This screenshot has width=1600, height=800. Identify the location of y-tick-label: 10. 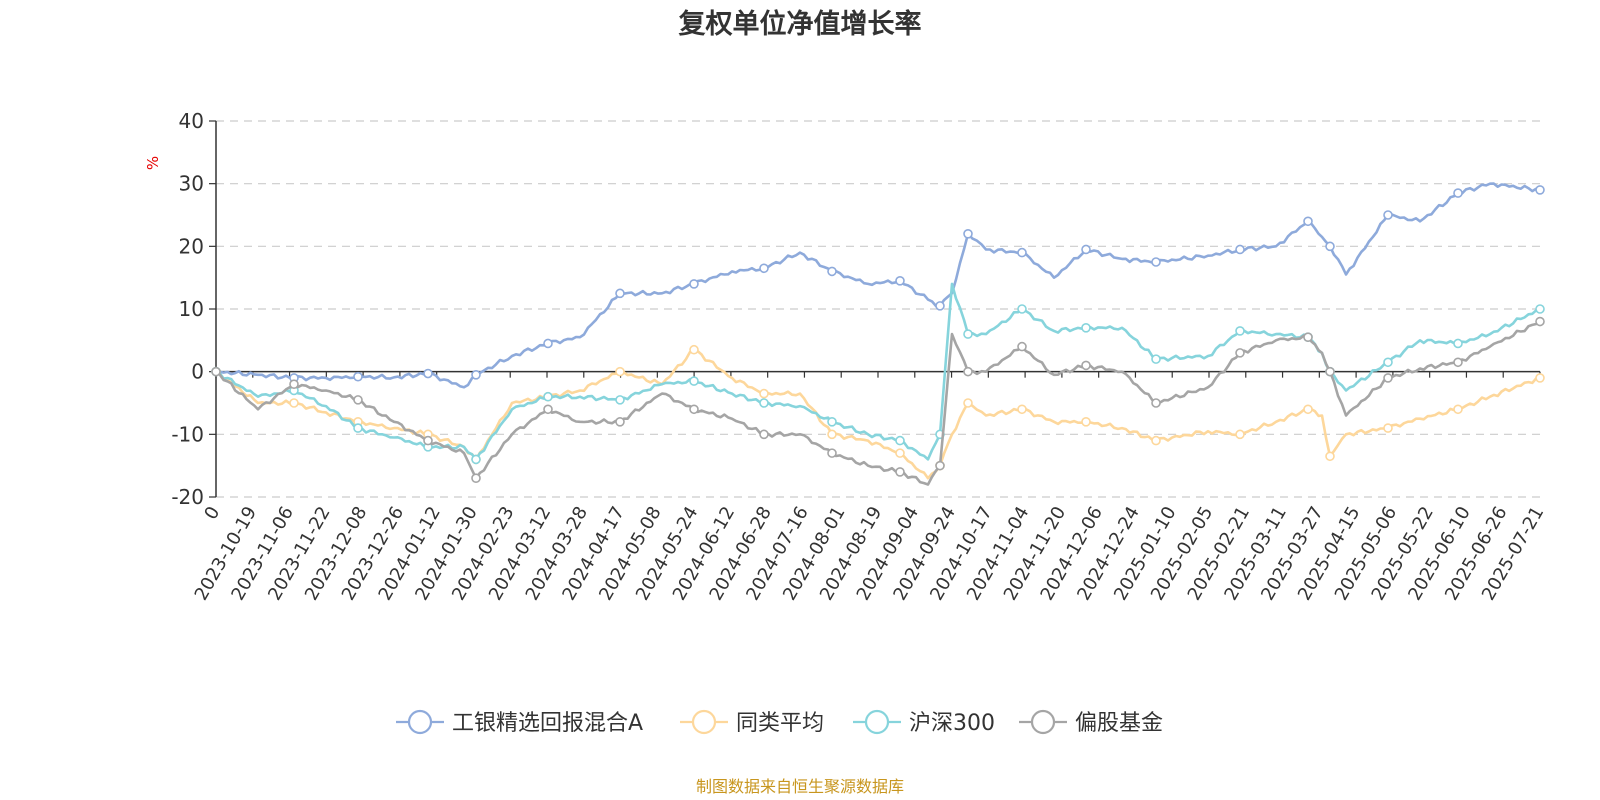
(191, 309).